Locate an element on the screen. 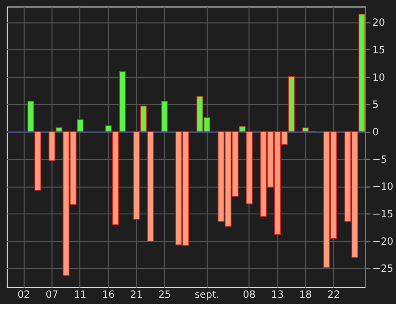 The width and height of the screenshot is (396, 313). x-tick-label: 18 is located at coordinates (305, 295).